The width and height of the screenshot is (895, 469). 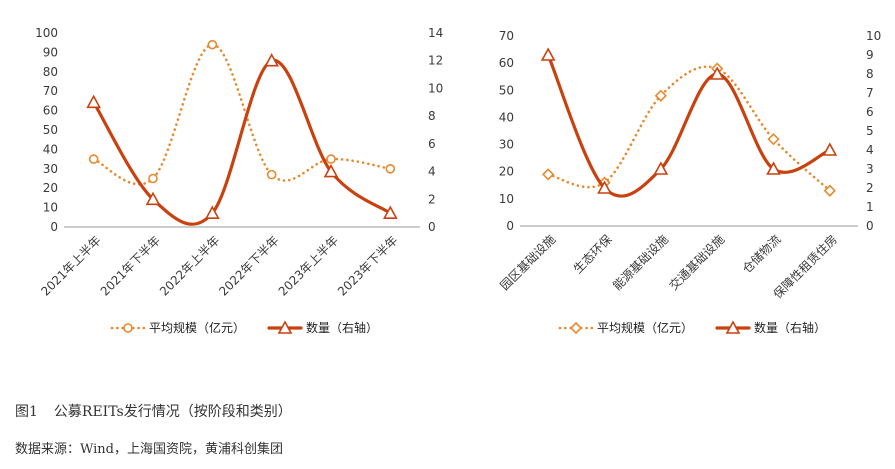 I want to click on x-category-label: 2023年下半年, so click(x=367, y=265).